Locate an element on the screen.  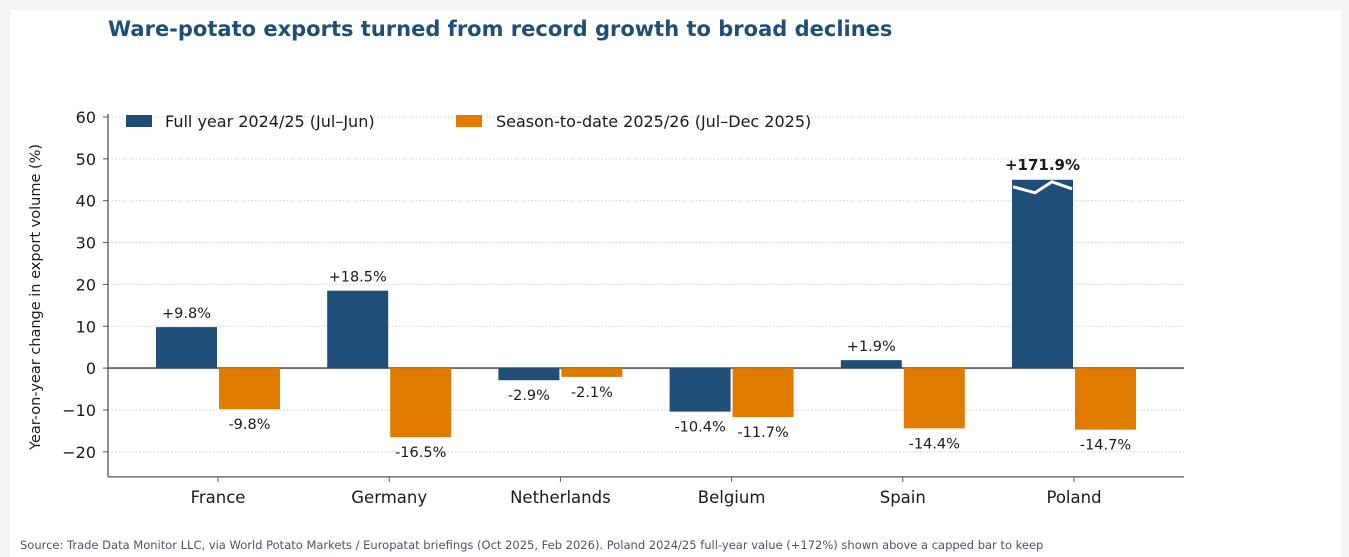
data-label: +9.8% is located at coordinates (186, 314).